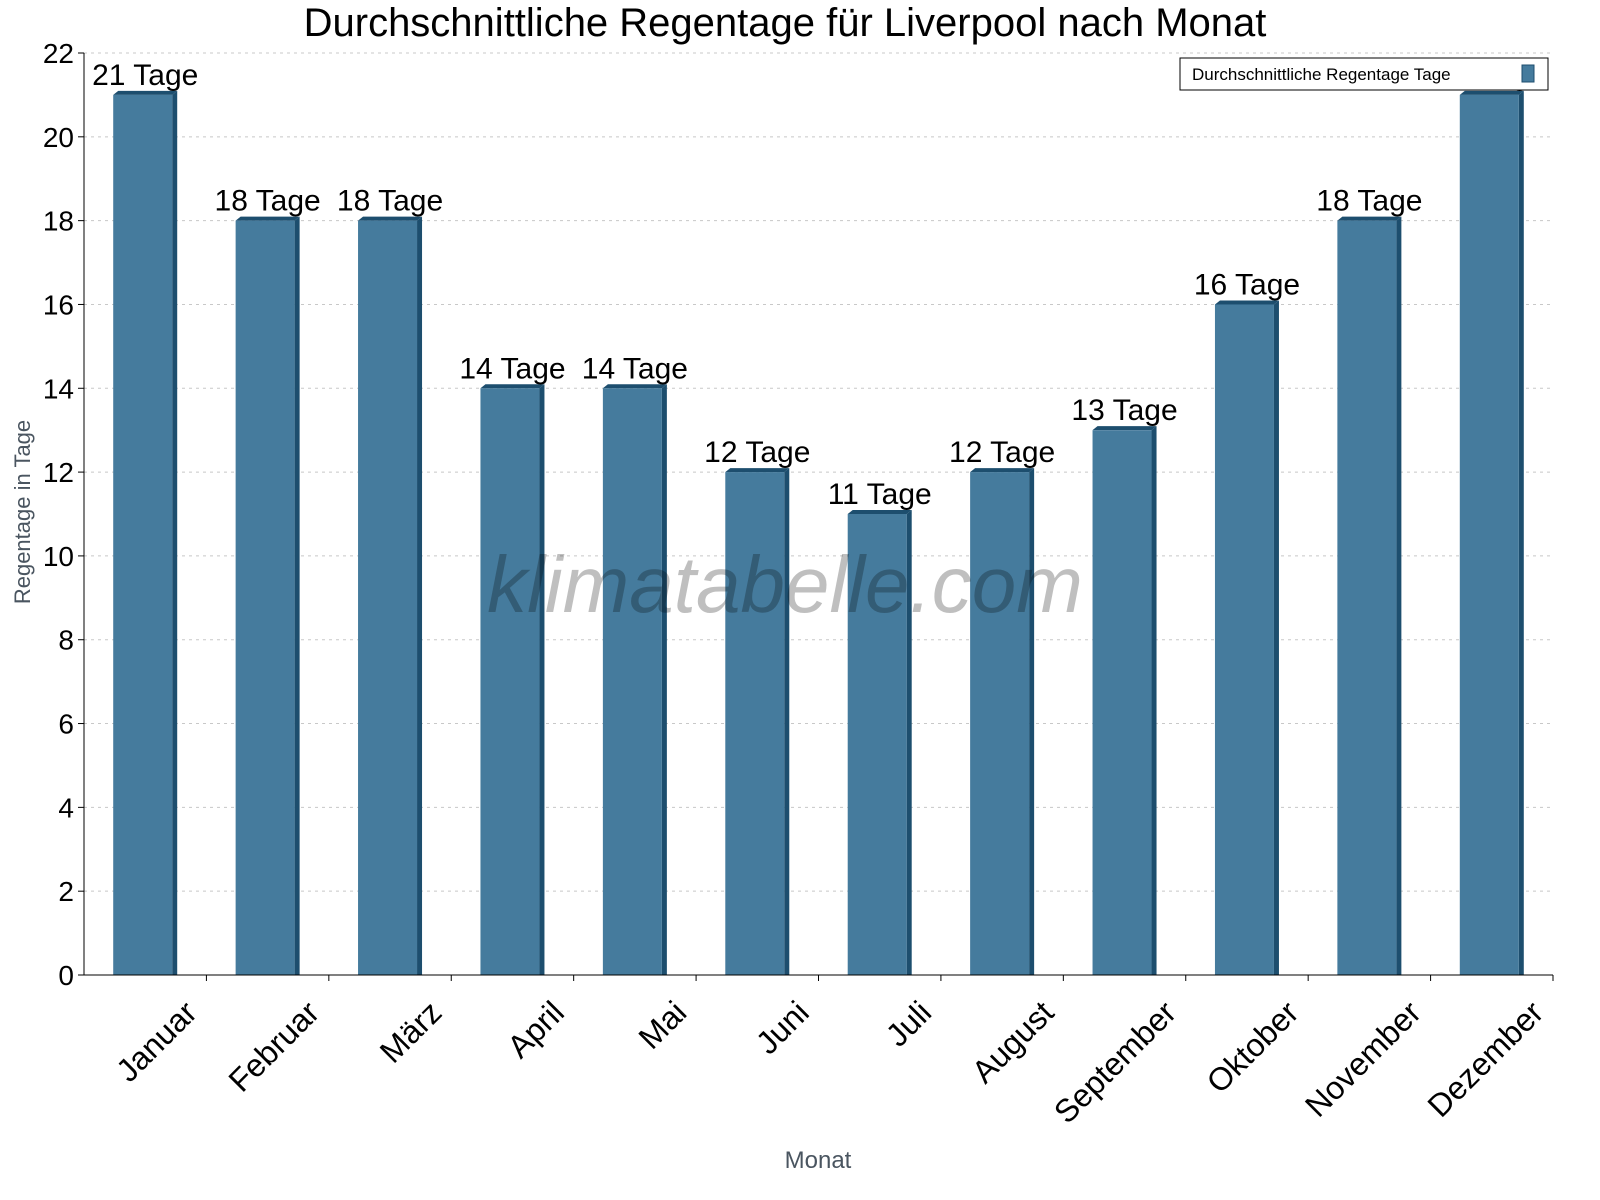  Describe the element at coordinates (58, 388) in the screenshot. I see `y-tick-label: 14` at that location.